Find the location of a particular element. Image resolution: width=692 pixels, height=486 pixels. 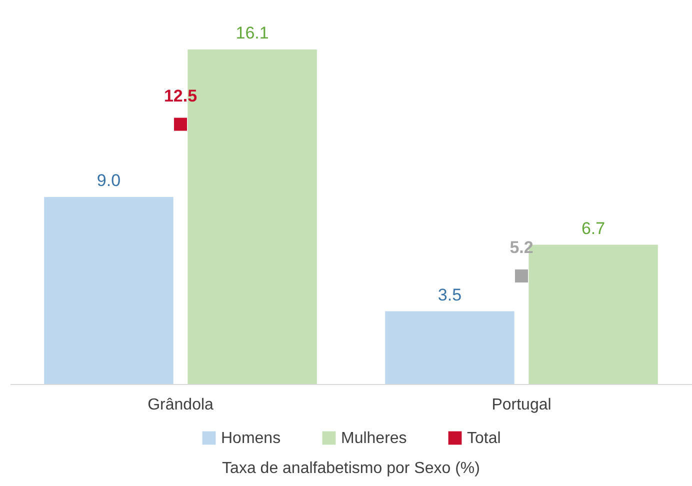

legend-label: Homens is located at coordinates (251, 438).